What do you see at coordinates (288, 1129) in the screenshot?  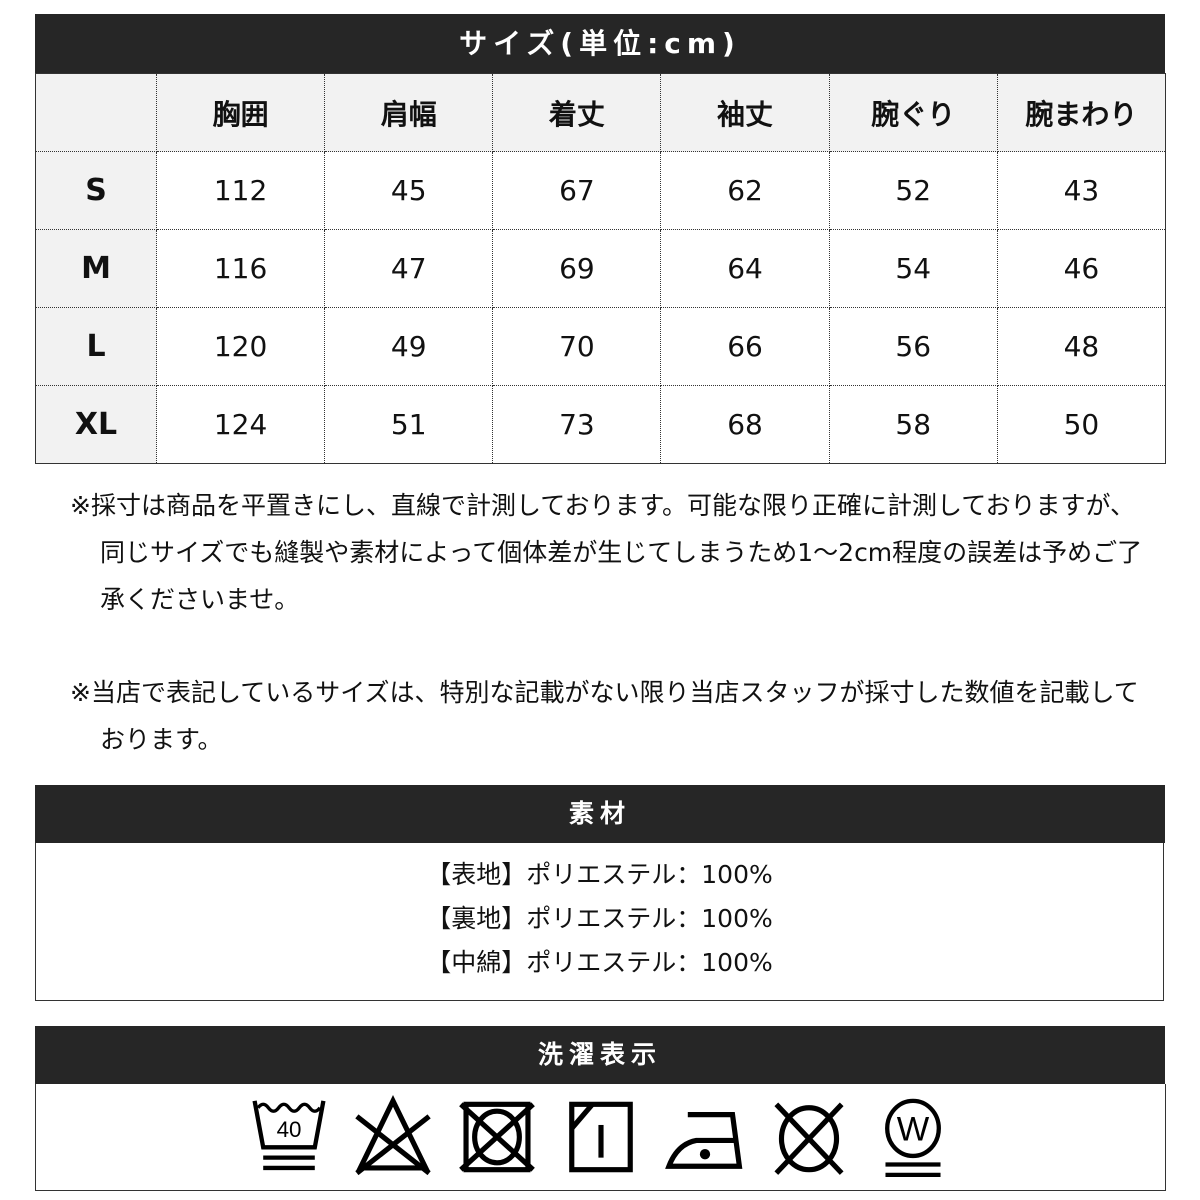 I see `svg-text: 40` at bounding box center [288, 1129].